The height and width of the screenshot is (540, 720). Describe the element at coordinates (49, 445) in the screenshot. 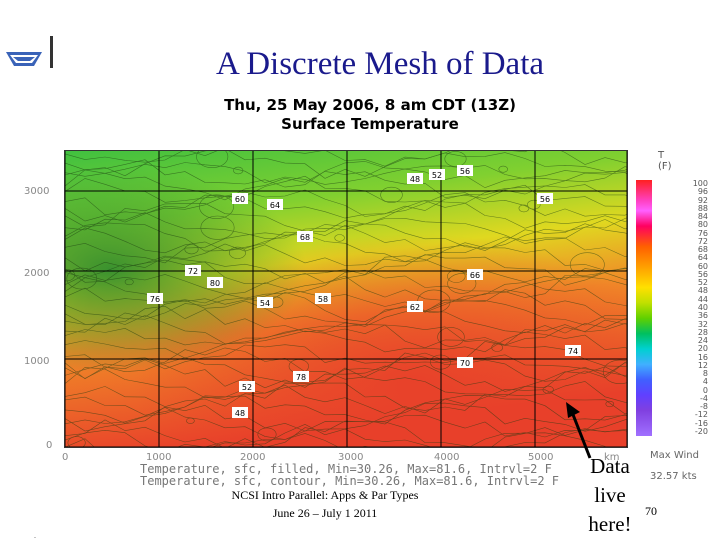

I see `y-tick: 0` at that location.